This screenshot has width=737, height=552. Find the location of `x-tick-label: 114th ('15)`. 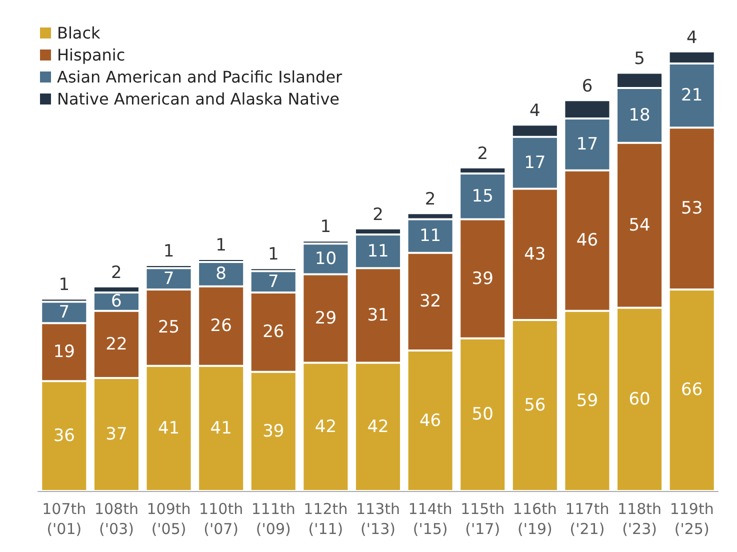

x-tick-label: 114th ('15) is located at coordinates (430, 519).